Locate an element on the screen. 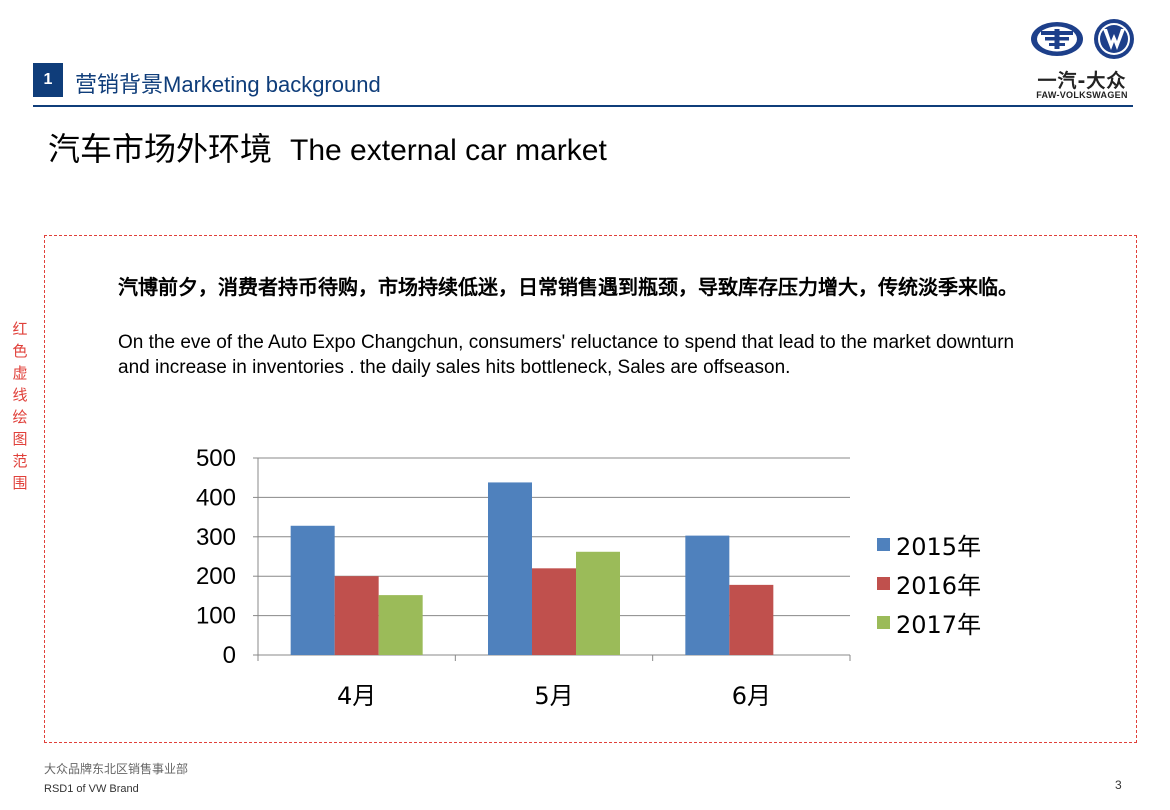 The width and height of the screenshot is (1170, 810). section-number: 1 is located at coordinates (48, 80).